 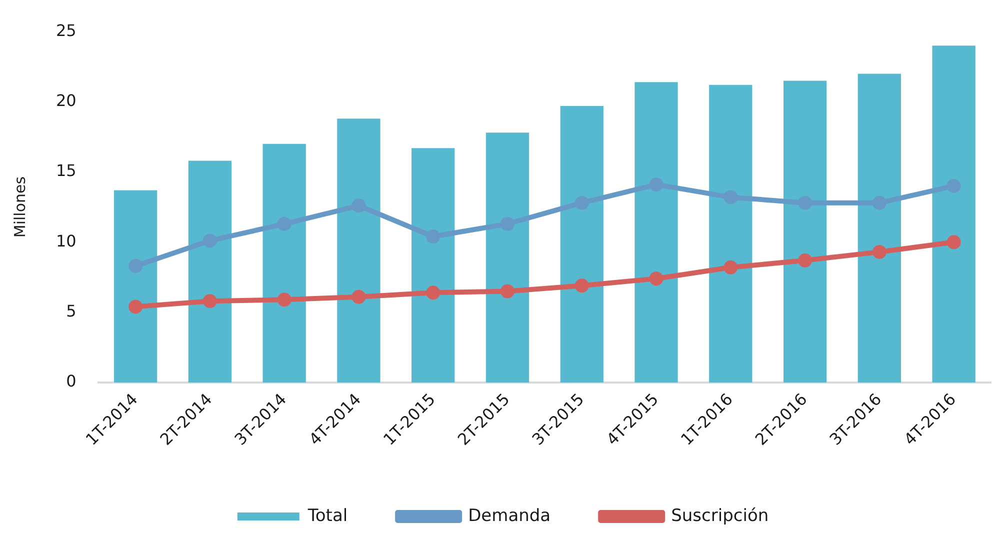 I want to click on y-tick-label: 0, so click(x=71, y=381).